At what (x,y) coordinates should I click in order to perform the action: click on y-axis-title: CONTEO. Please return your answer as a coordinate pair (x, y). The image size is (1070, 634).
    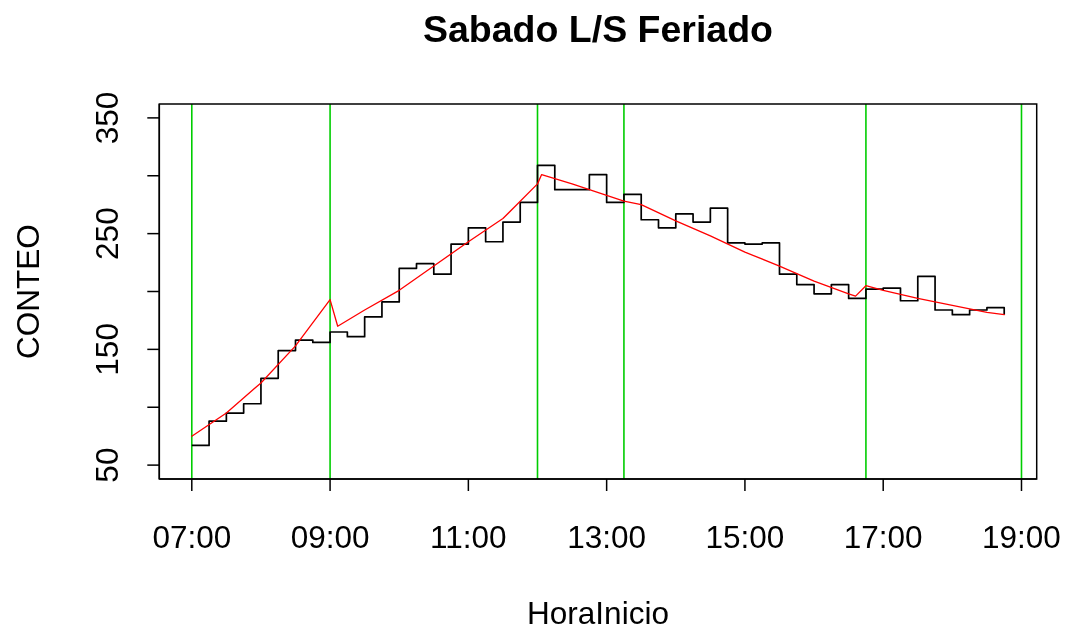
    Looking at the image, I should click on (28, 291).